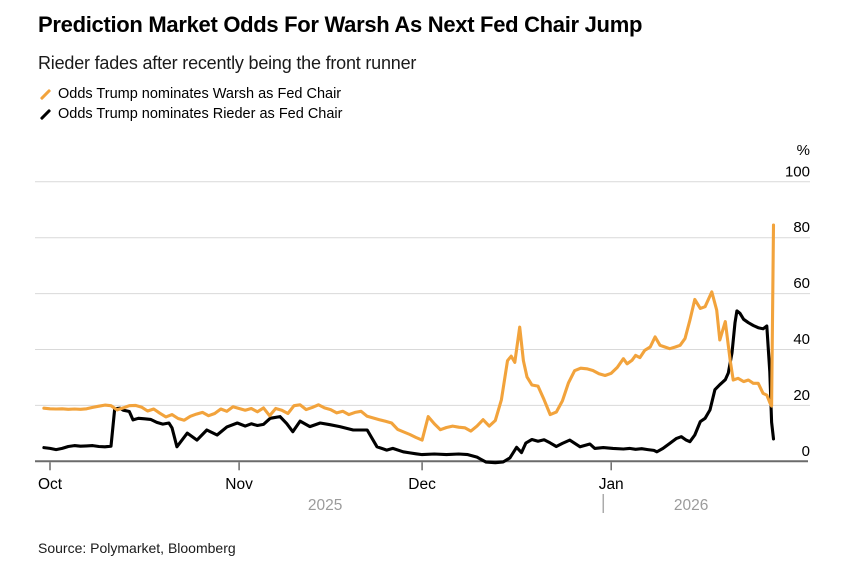 The height and width of the screenshot is (567, 846). I want to click on source-note: Source: Polymarket, Bloomberg, so click(137, 548).